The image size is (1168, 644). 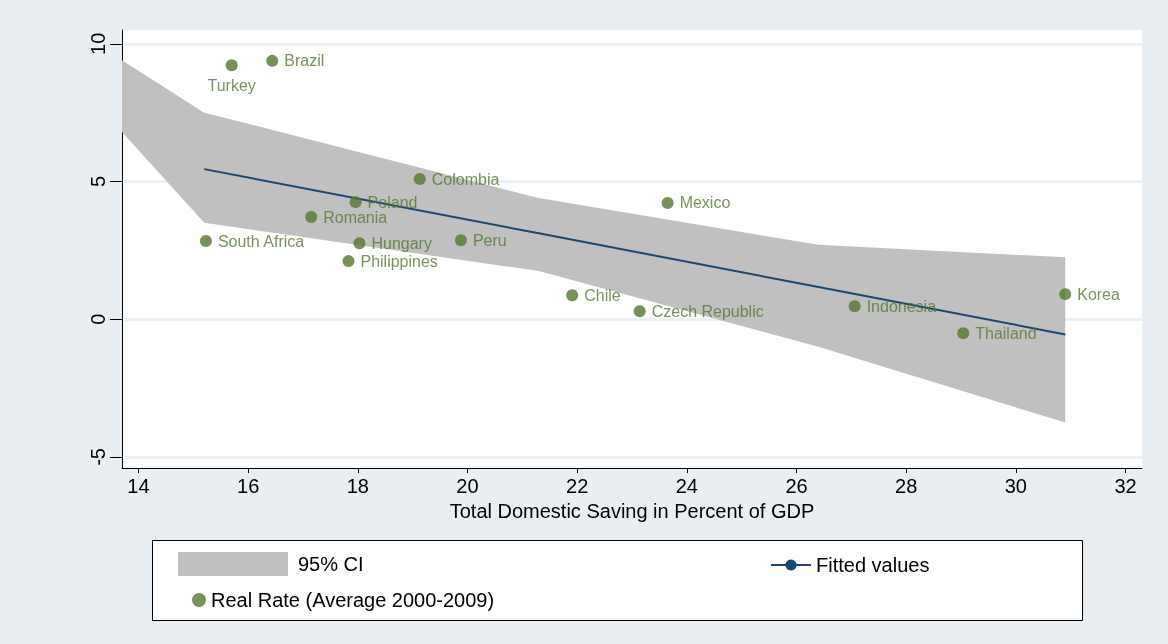 I want to click on data-label: Philippines, so click(x=399, y=261).